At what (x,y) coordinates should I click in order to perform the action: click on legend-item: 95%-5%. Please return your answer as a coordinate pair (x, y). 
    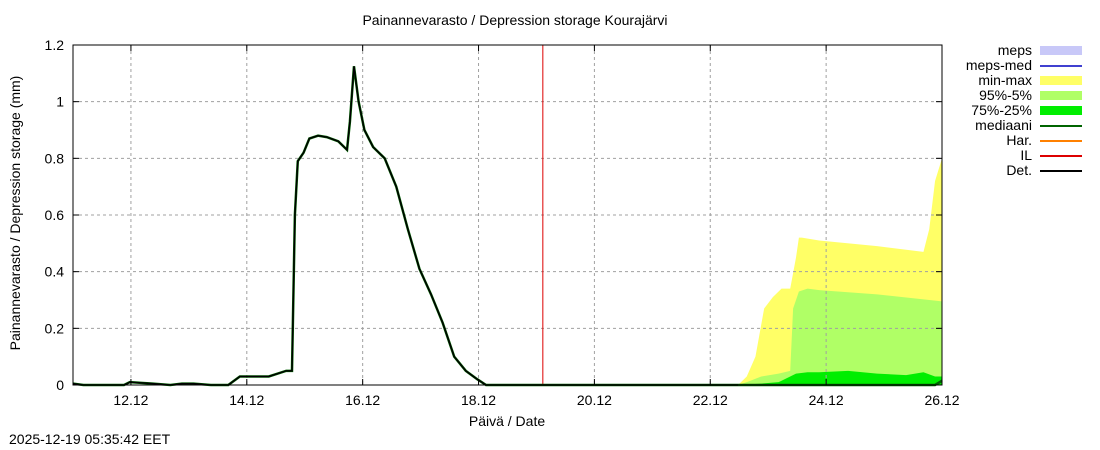
    Looking at the image, I should click on (1015, 95).